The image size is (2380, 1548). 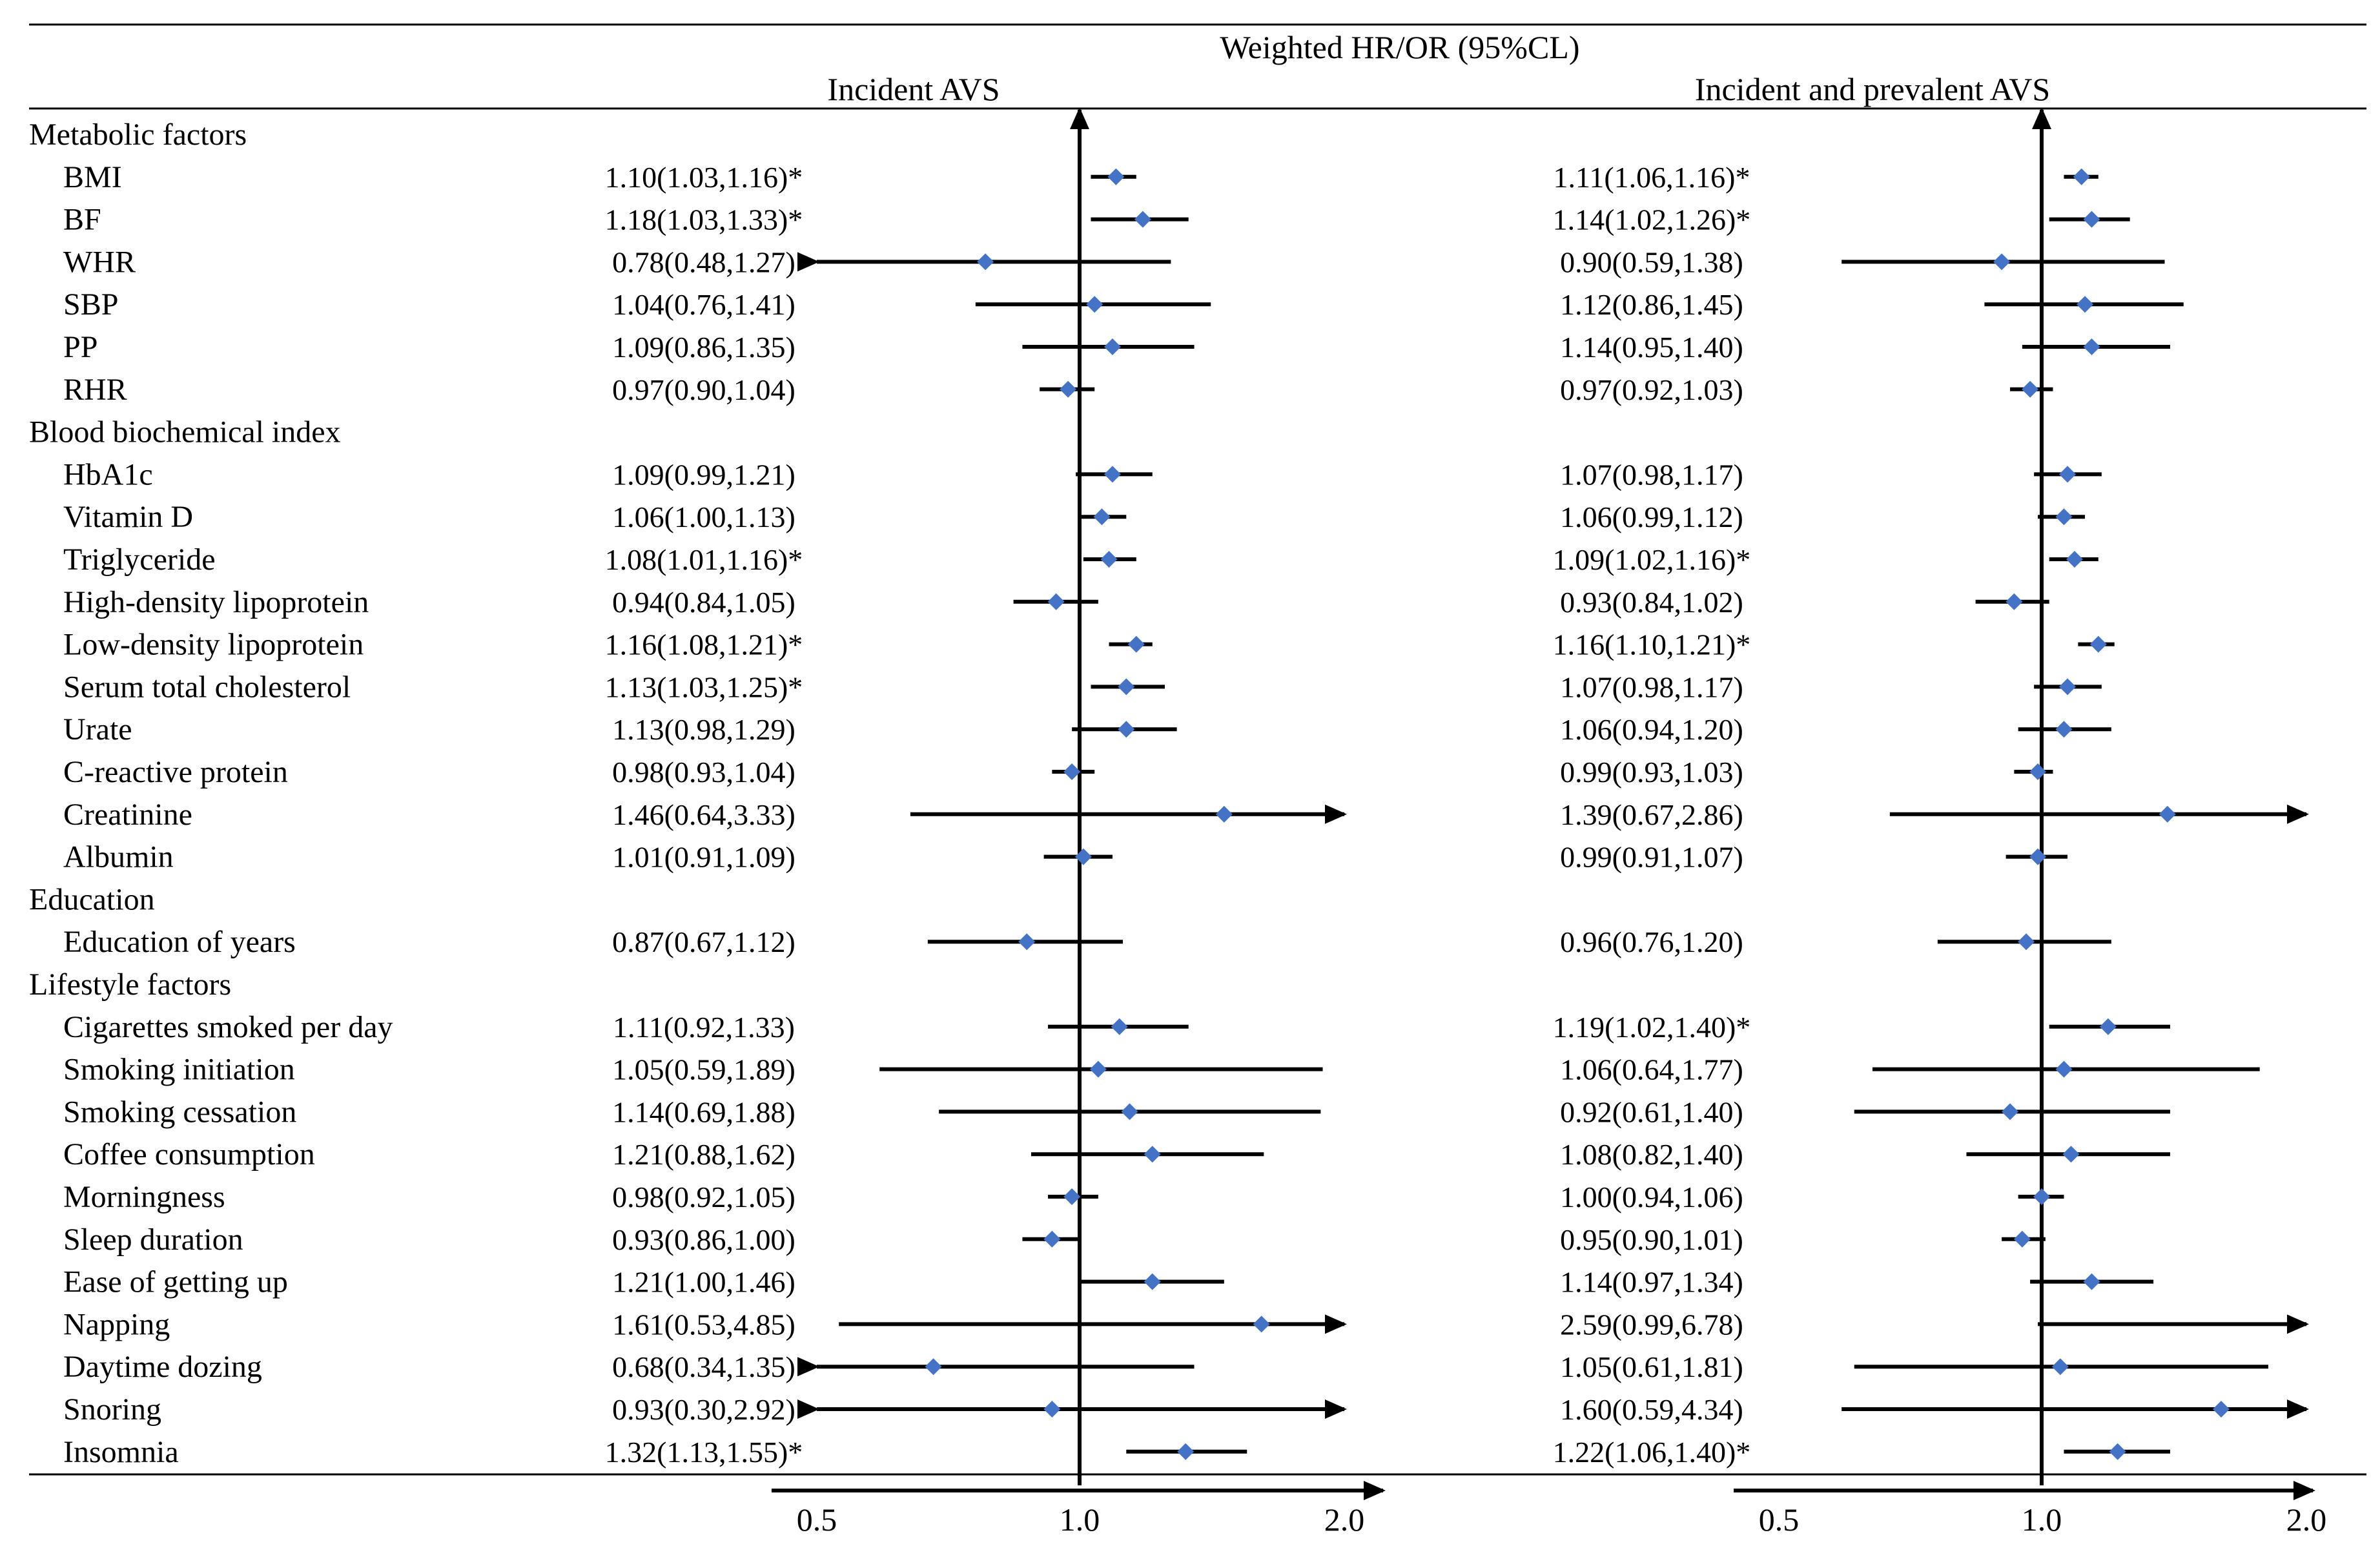 What do you see at coordinates (1652, 261) in the screenshot?
I see `estimate-text: 0.90(0.59,1.38)` at bounding box center [1652, 261].